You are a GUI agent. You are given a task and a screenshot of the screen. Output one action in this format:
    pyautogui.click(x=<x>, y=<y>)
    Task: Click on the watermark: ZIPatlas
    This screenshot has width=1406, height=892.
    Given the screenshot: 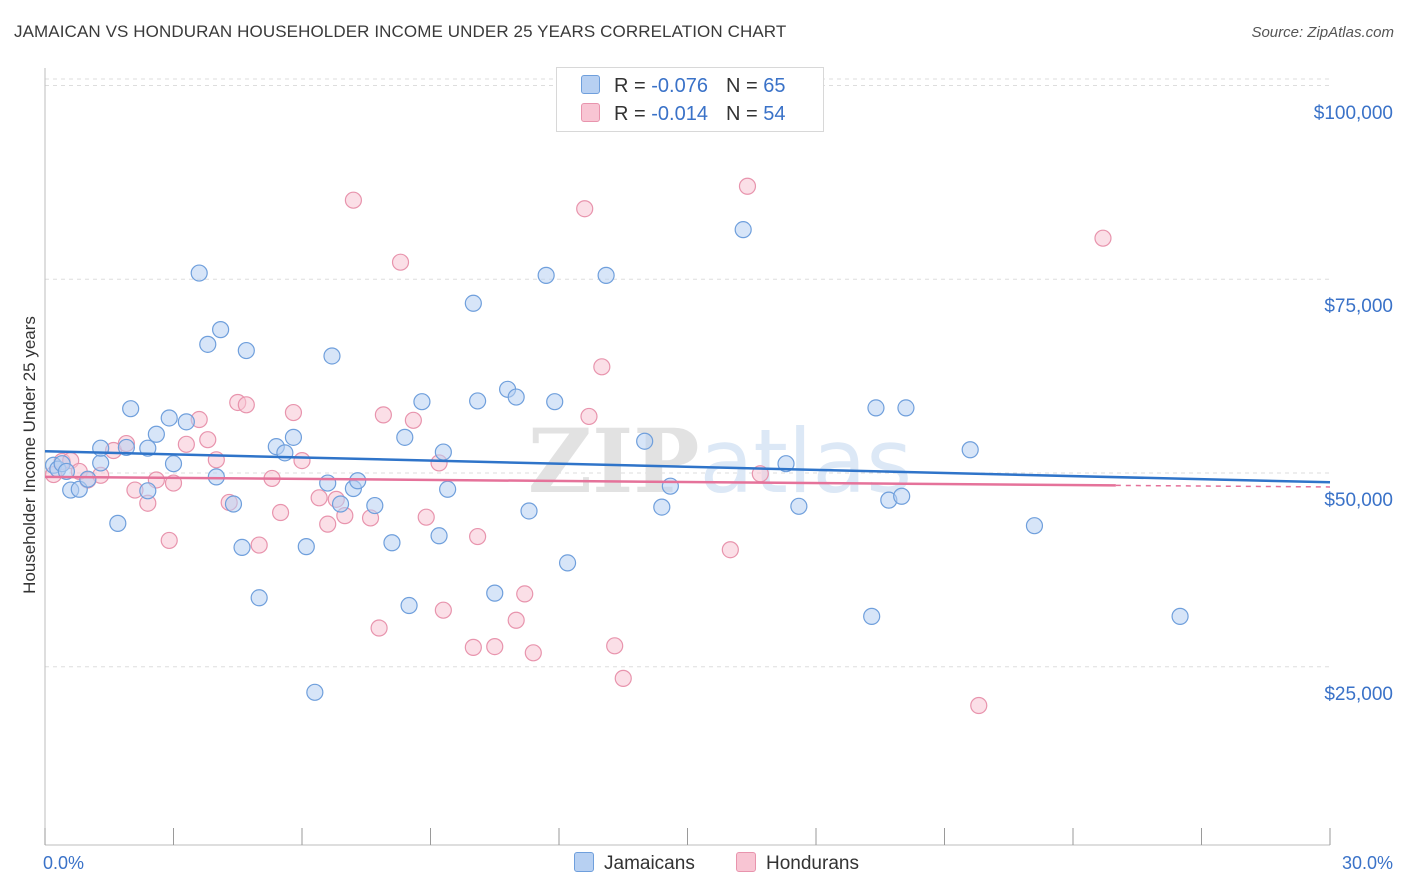 What is the action you would take?
    pyautogui.click(x=720, y=461)
    